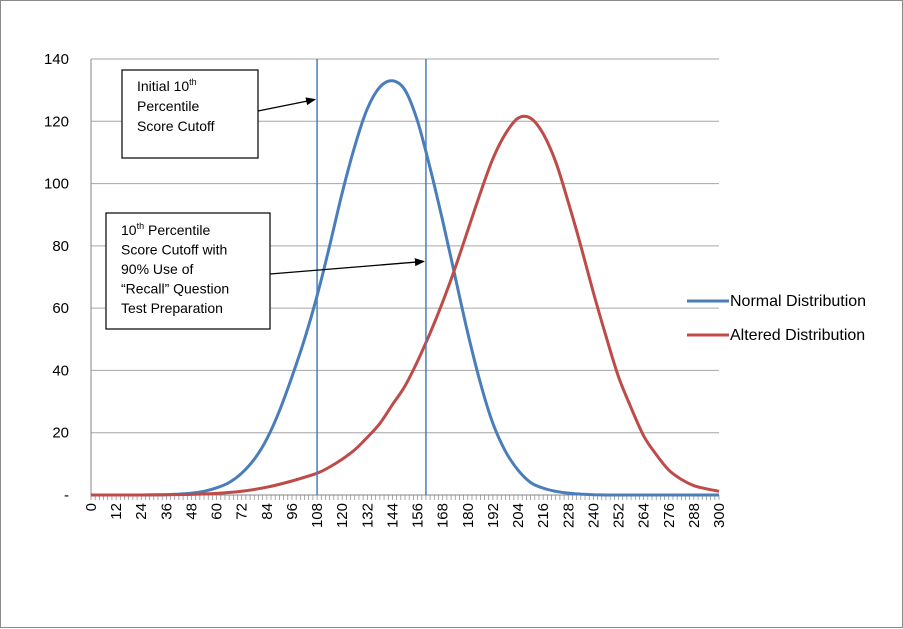 The width and height of the screenshot is (903, 629). I want to click on y-tick-label: 20, so click(60, 433).